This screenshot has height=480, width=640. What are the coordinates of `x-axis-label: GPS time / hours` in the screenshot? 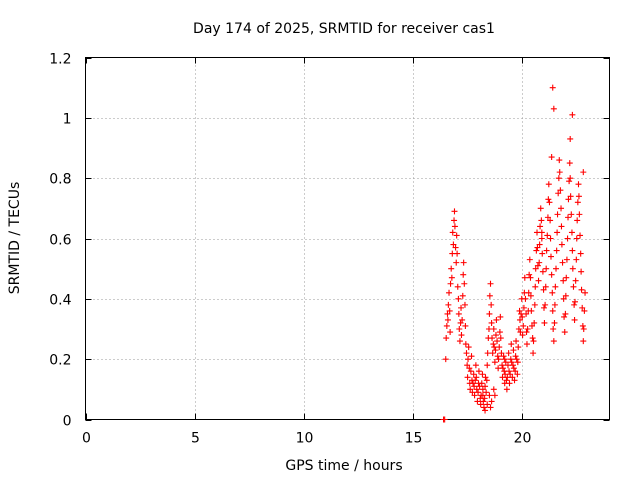 It's located at (343, 466).